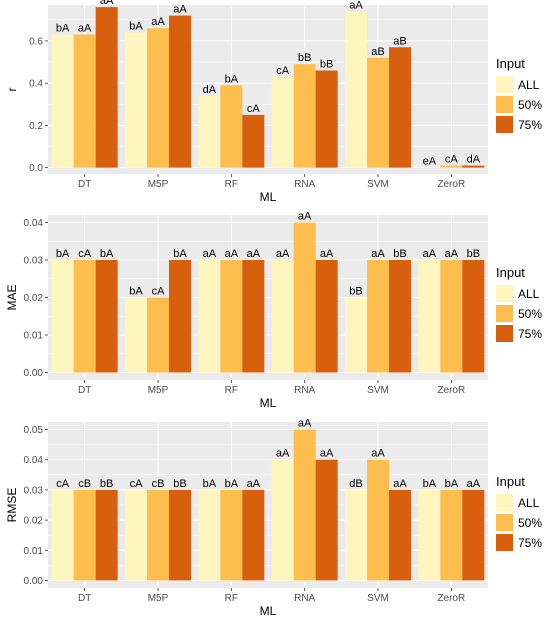 The width and height of the screenshot is (550, 622). I want to click on bar-label: aB, so click(377, 52).